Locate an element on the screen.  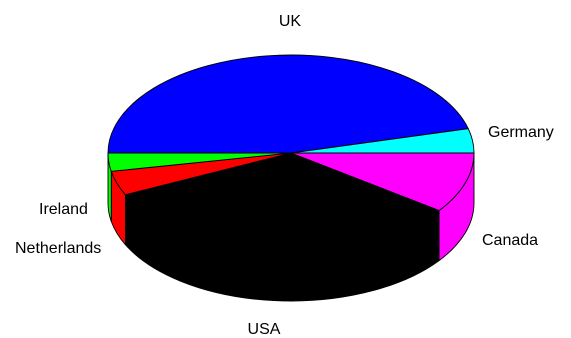
pie-label-uk: UK is located at coordinates (290, 21).